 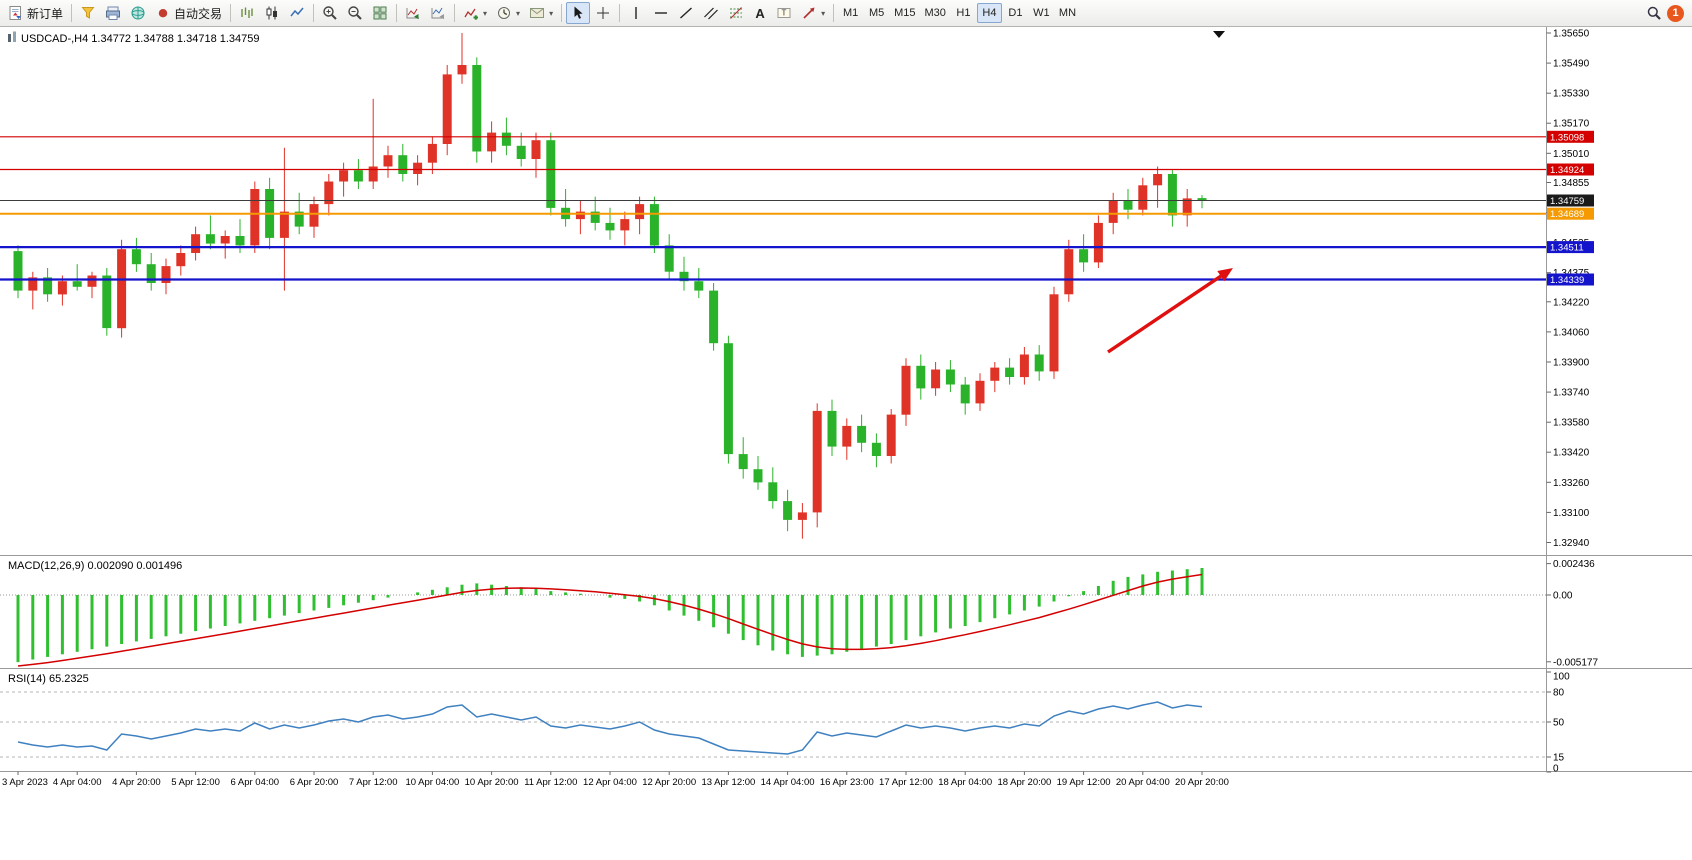 I want to click on timeframe-button-m30: M30, so click(x=935, y=13).